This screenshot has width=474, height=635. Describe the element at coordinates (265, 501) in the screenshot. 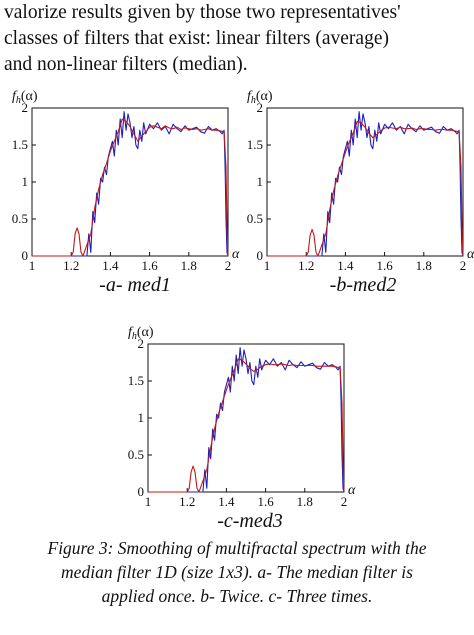

I see `plot-c-xtick-label: 1.6` at that location.